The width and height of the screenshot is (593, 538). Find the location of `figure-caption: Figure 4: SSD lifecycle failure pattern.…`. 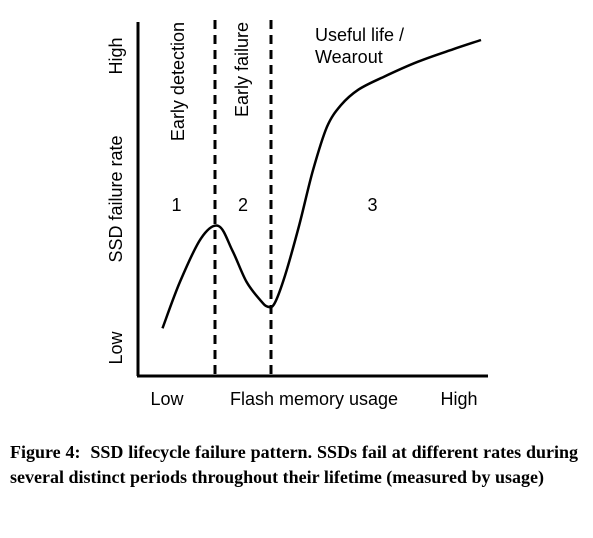

figure-caption: Figure 4: SSD lifecycle failure pattern.… is located at coordinates (294, 465).